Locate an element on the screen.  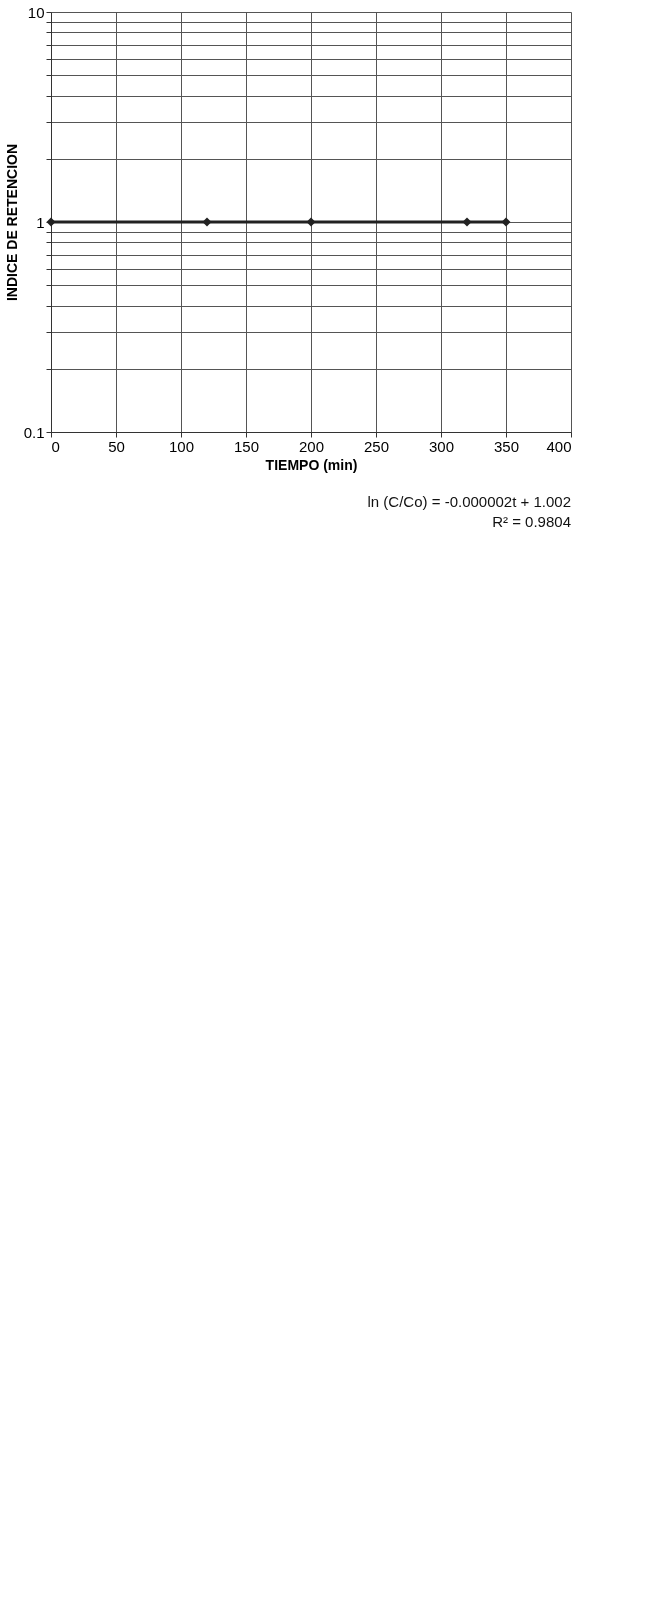
x-tick-label: 100 is located at coordinates (181, 446).